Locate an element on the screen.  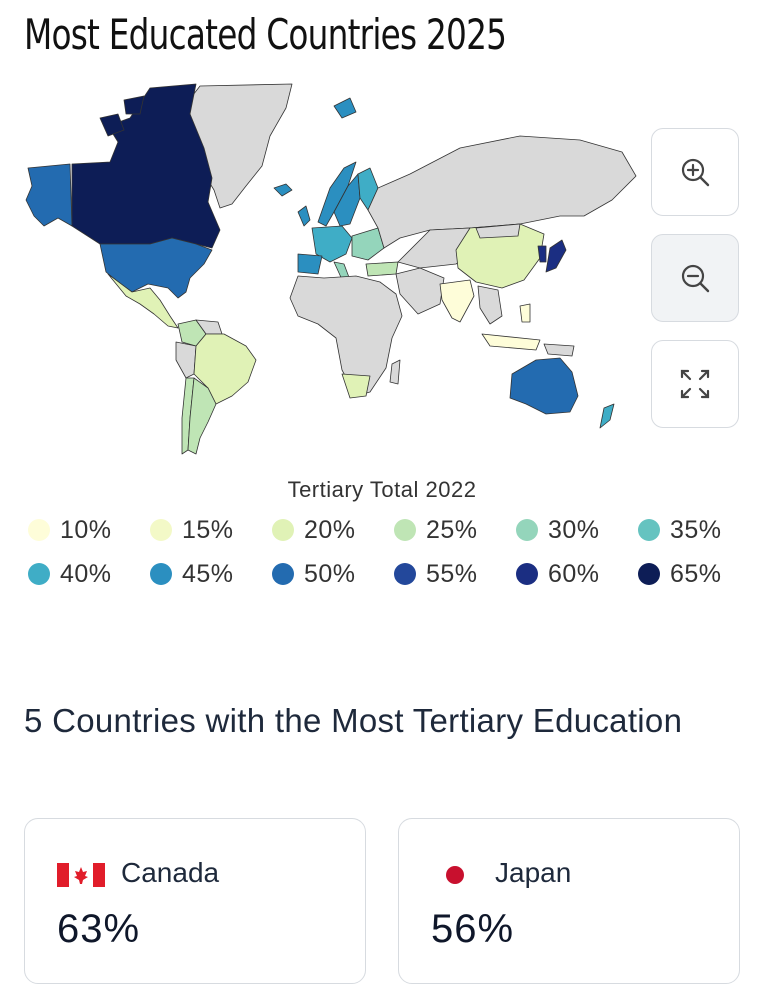
page-title: Most Educated Countries 2025 is located at coordinates (265, 34).